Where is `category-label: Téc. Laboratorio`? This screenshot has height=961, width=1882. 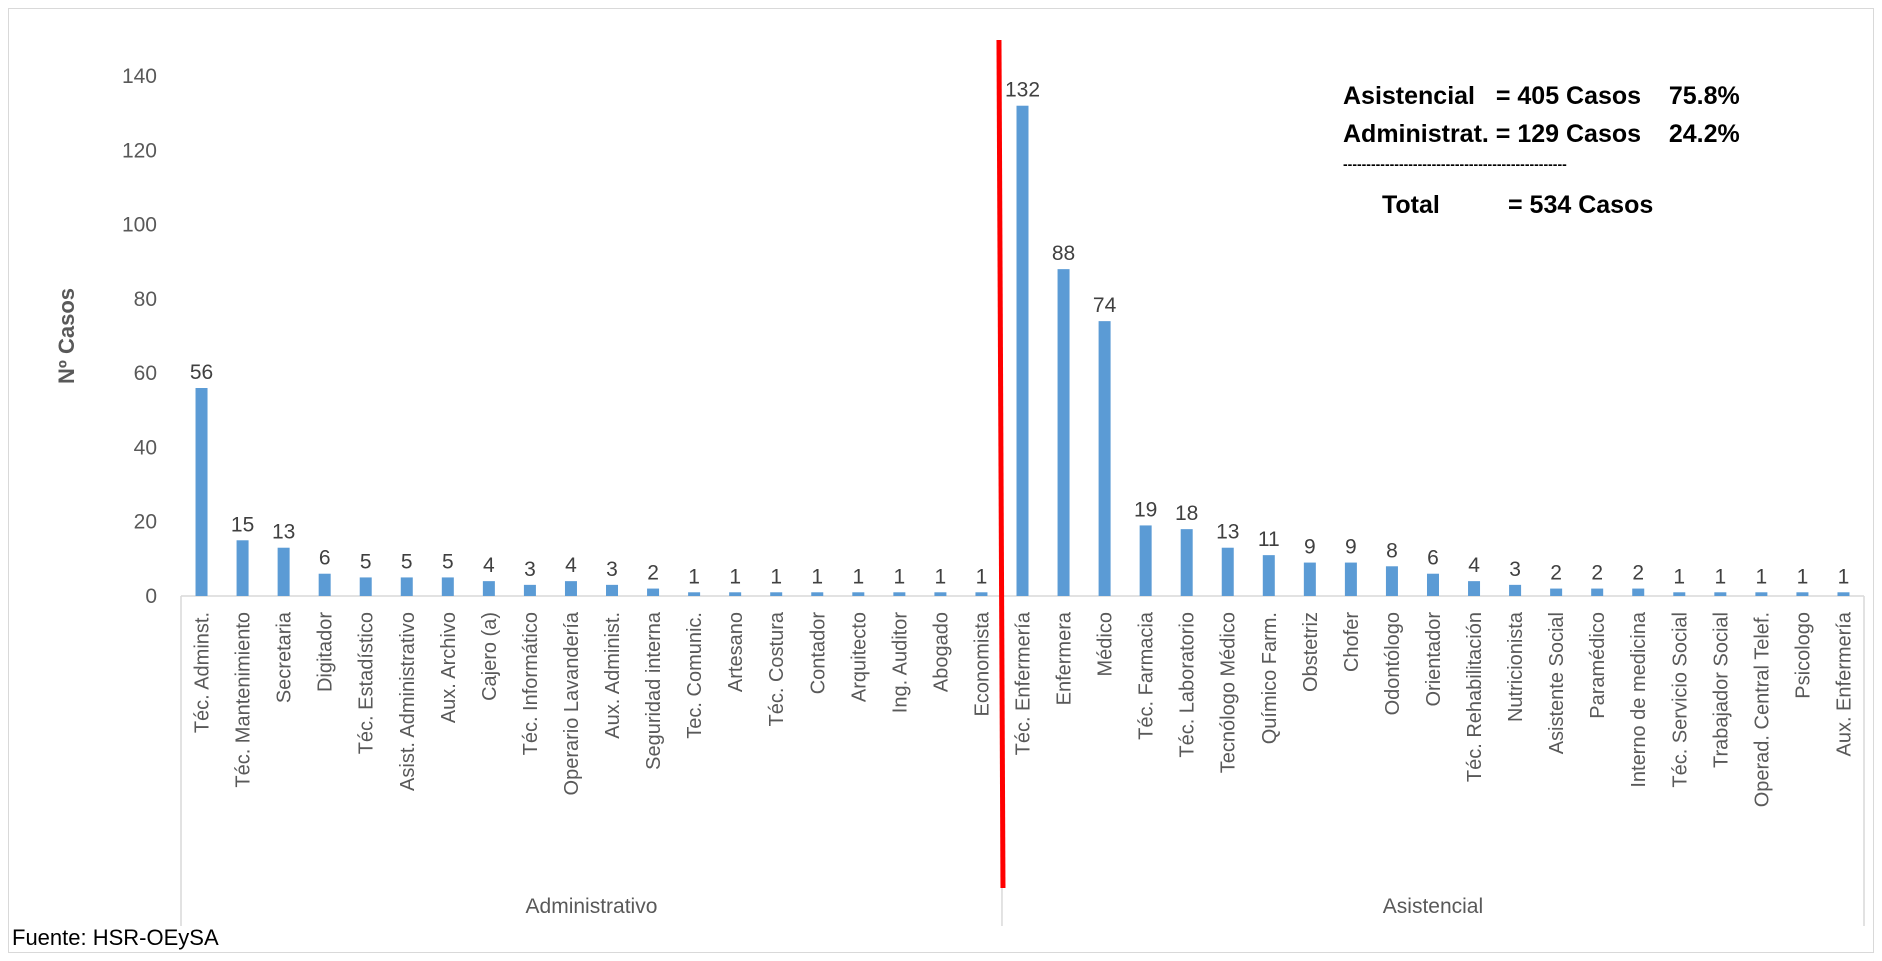 category-label: Téc. Laboratorio is located at coordinates (1188, 685).